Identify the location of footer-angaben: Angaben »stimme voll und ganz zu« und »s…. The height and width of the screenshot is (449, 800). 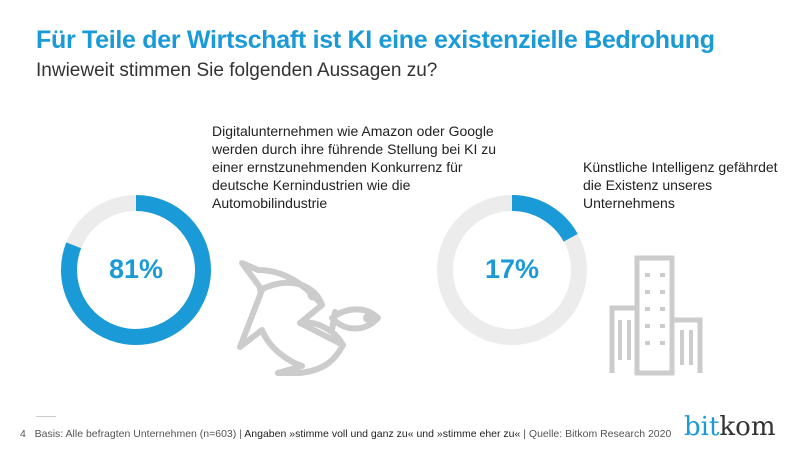
(382, 434).